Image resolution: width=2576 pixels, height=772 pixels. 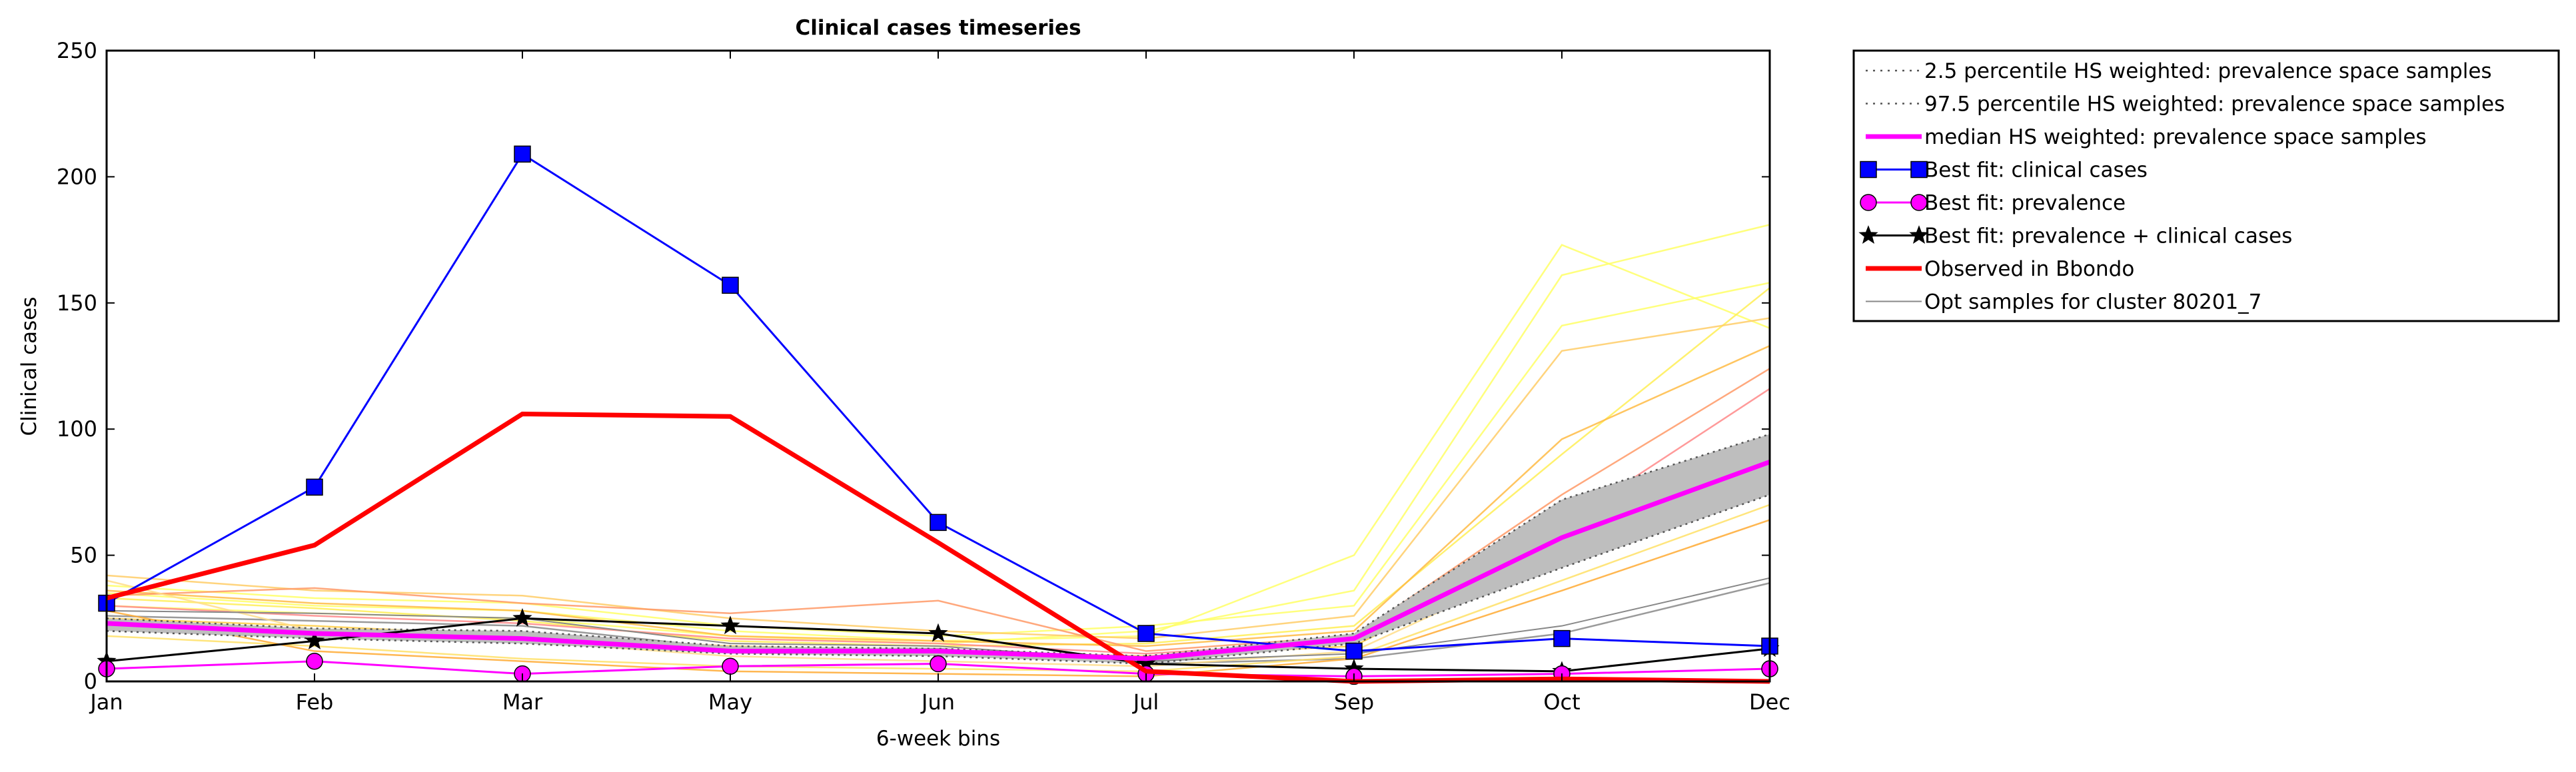 I want to click on chart-title: Clinical cases timeseries, so click(x=938, y=28).